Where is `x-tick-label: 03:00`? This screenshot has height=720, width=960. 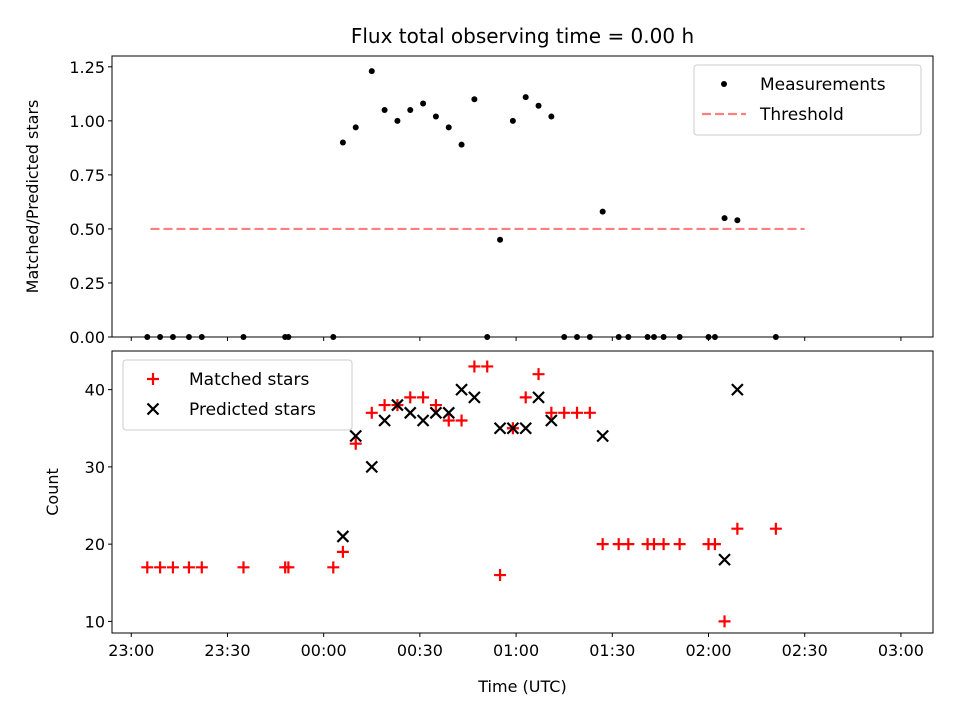 x-tick-label: 03:00 is located at coordinates (901, 650).